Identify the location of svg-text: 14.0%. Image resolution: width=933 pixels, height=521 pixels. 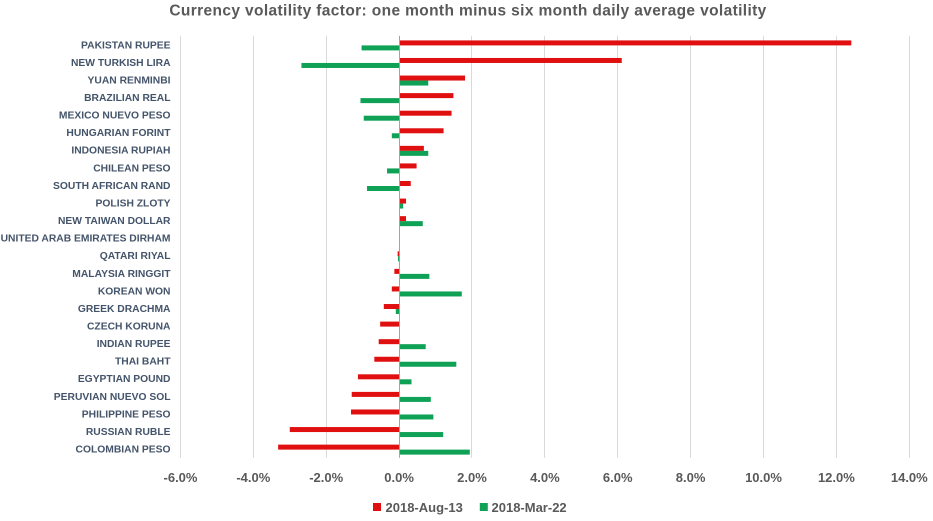
(909, 477).